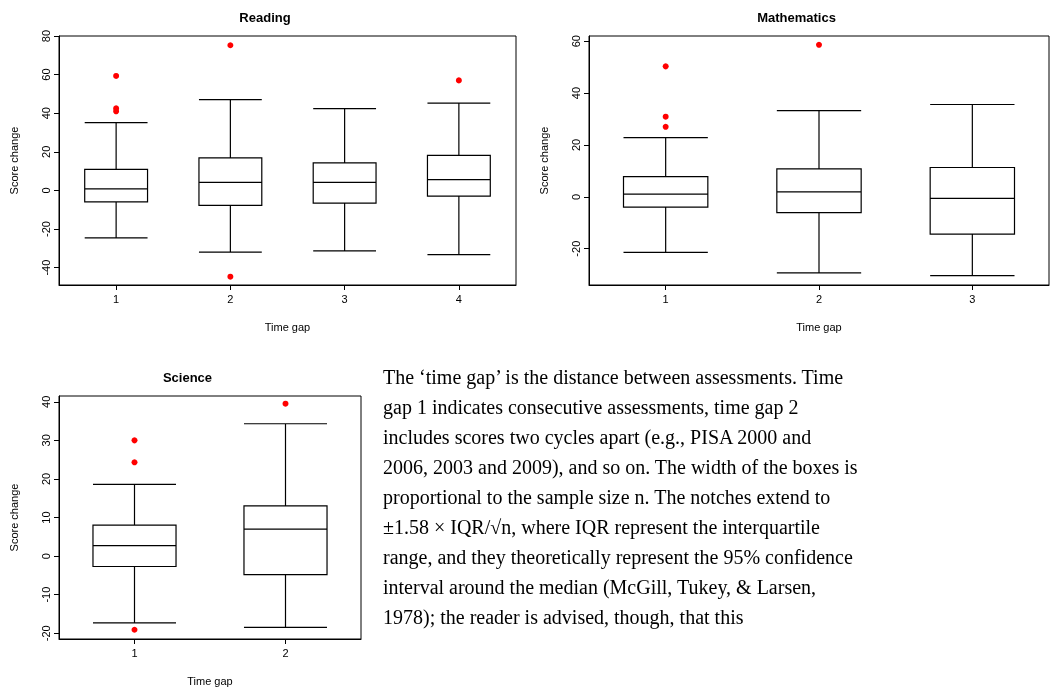 This screenshot has height=699, width=1063. I want to click on chart-title: Reading, so click(265, 17).